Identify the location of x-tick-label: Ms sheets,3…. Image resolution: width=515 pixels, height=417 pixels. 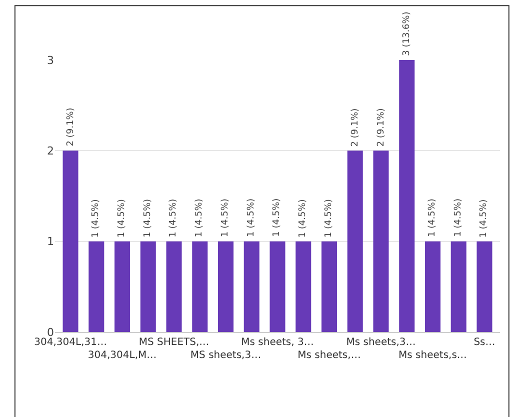
(381, 342).